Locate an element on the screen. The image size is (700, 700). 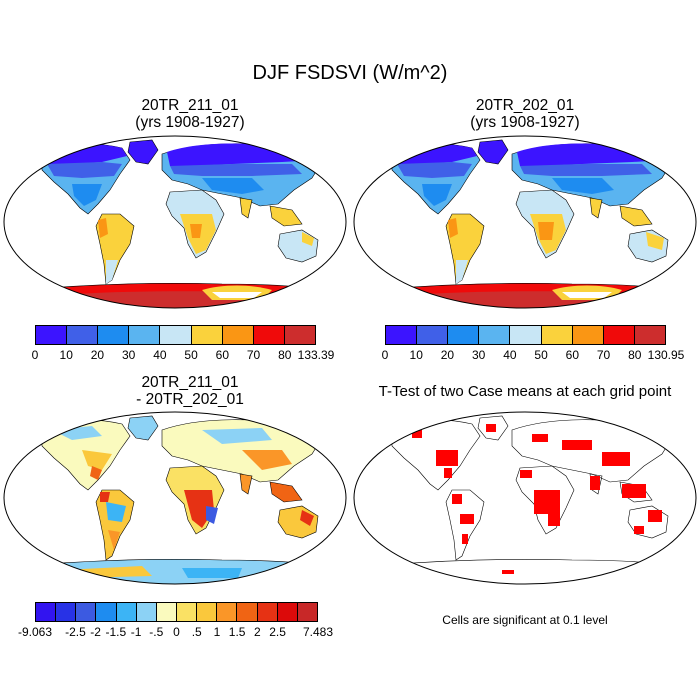
panel-2-title: 20TR_202_01 (yrs 1908-1927) is located at coordinates (525, 114).